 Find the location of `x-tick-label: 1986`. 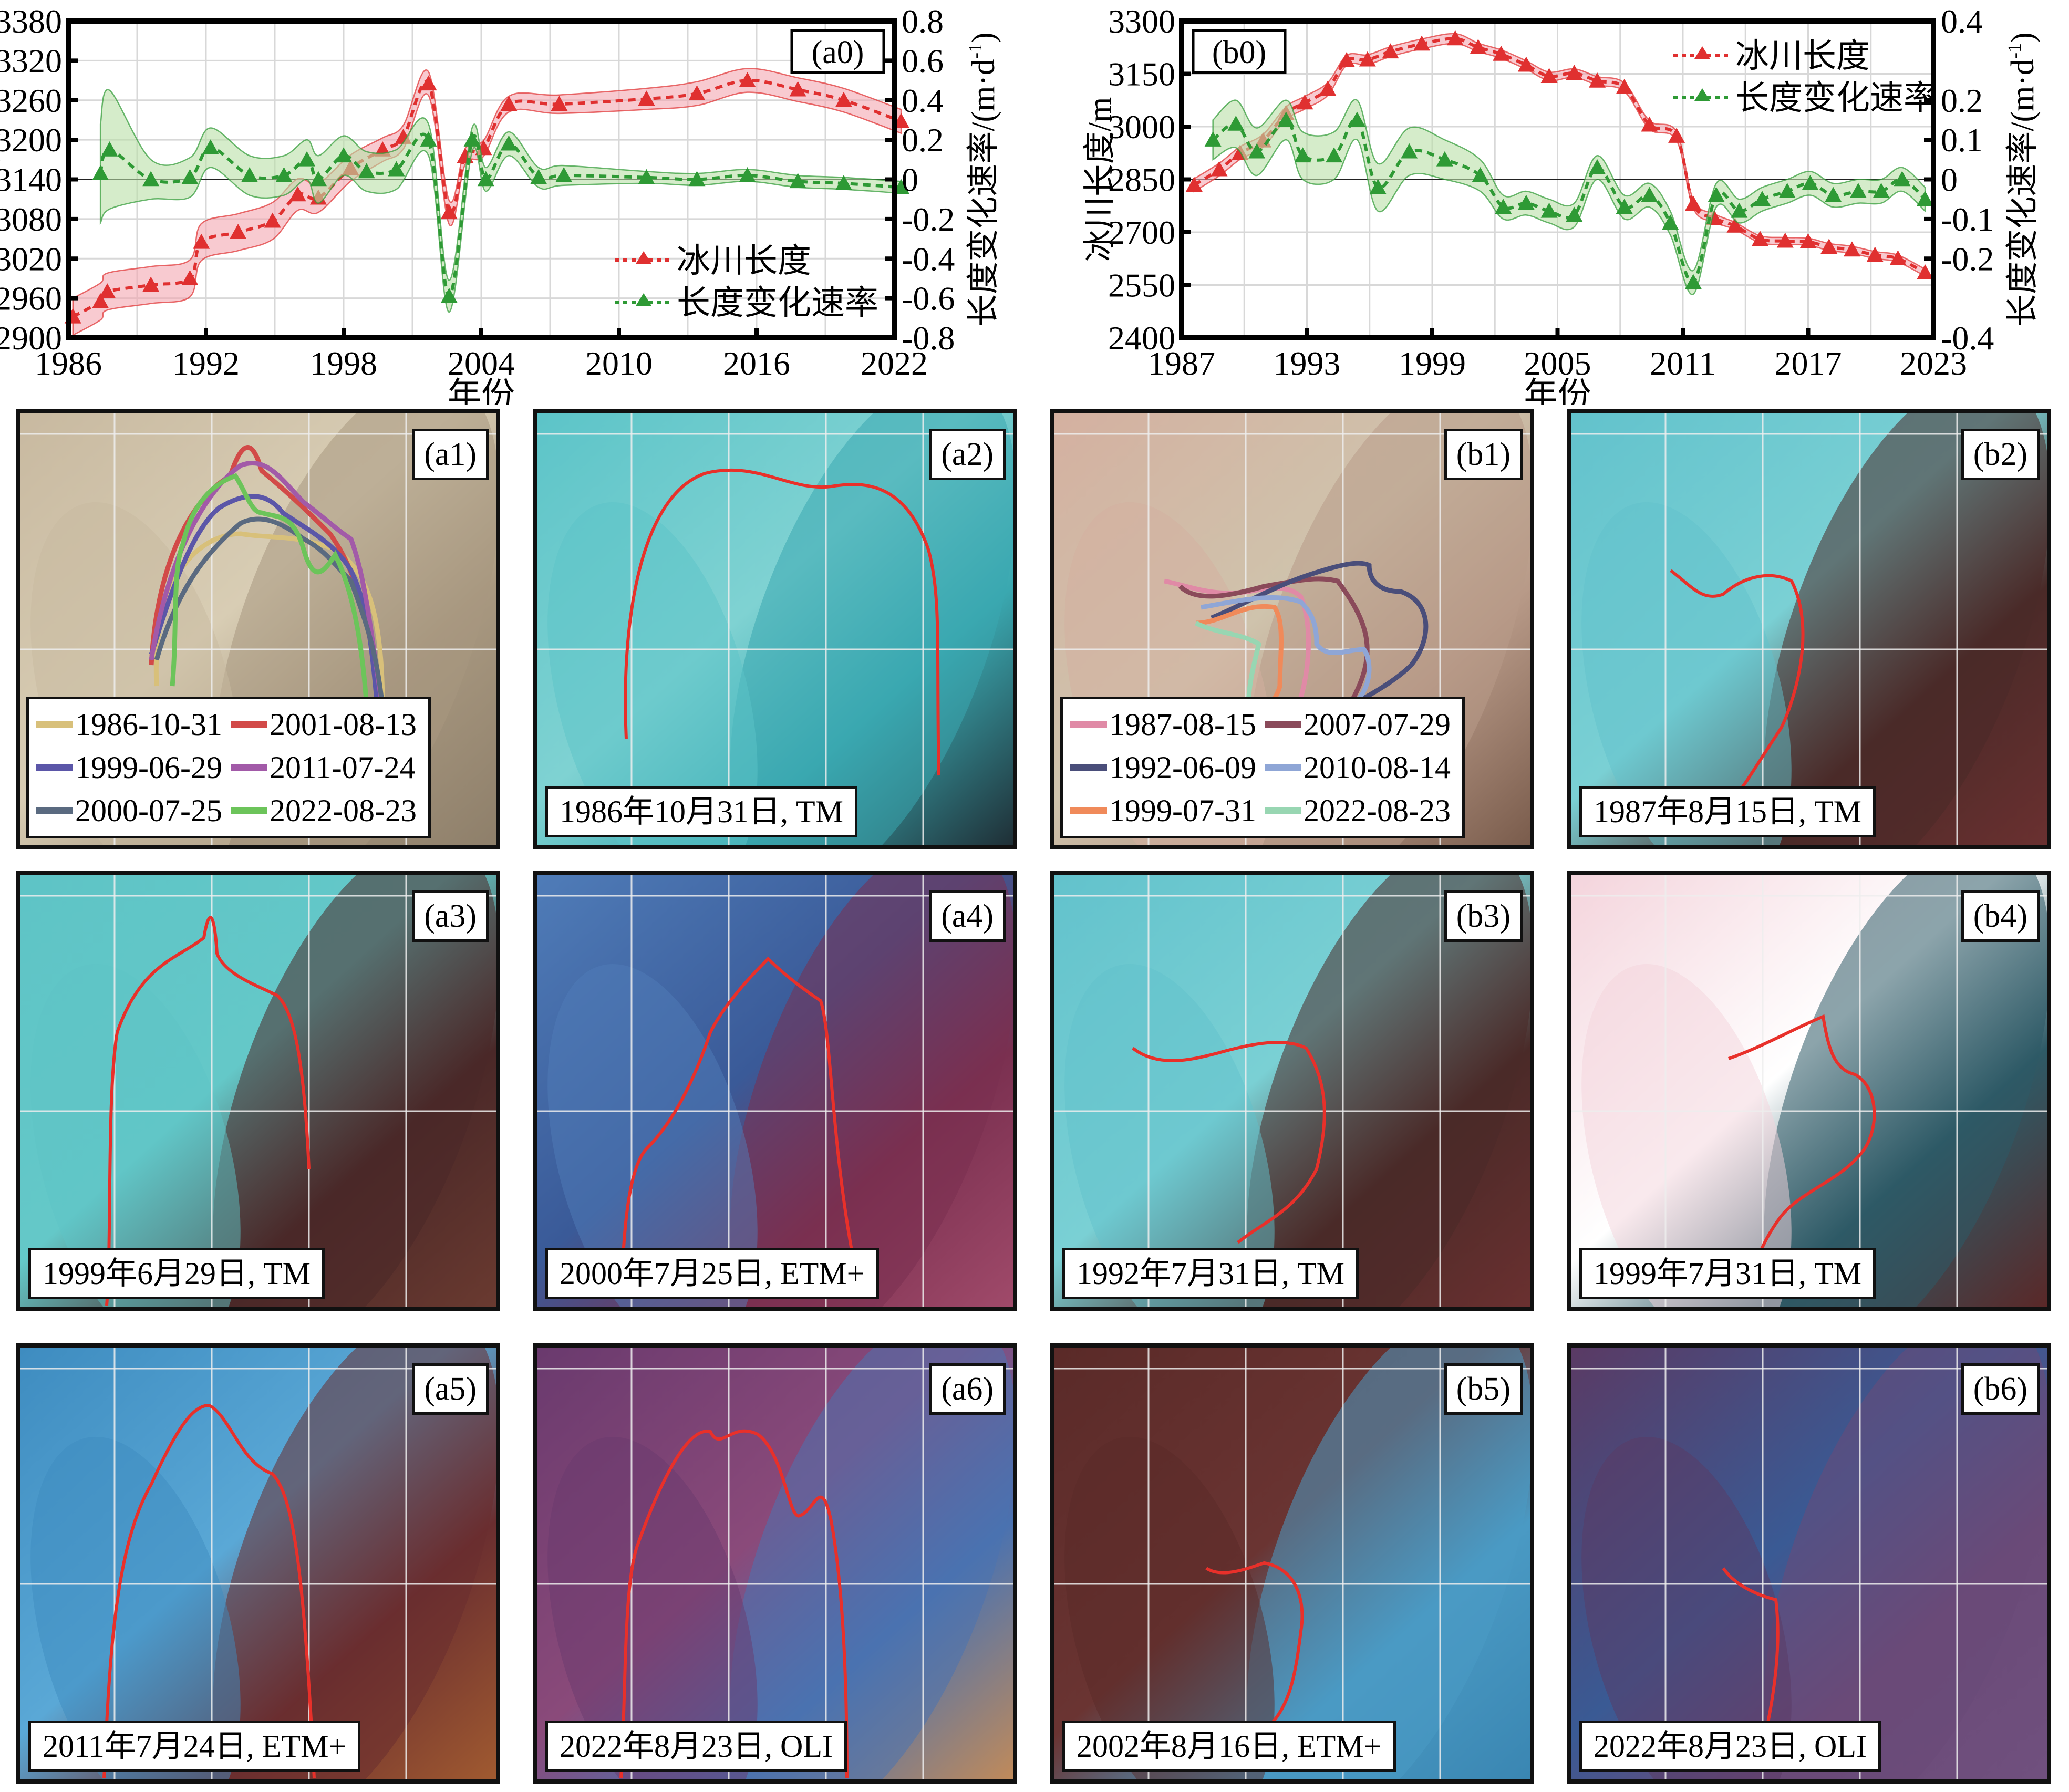

x-tick-label: 1986 is located at coordinates (68, 363).